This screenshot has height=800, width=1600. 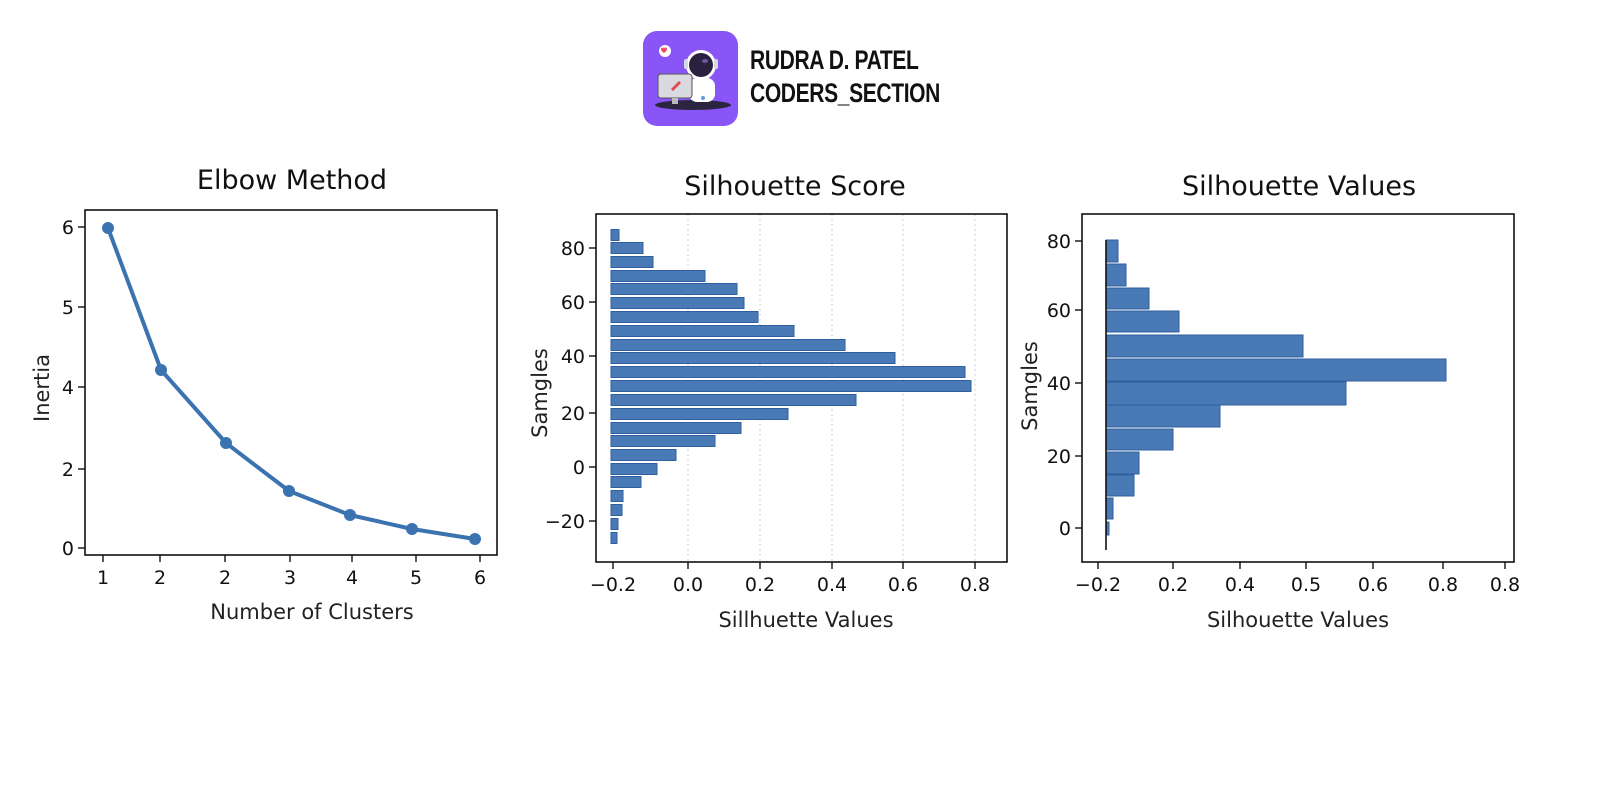 What do you see at coordinates (68, 388) in the screenshot?
I see `y-tick-label: 4` at bounding box center [68, 388].